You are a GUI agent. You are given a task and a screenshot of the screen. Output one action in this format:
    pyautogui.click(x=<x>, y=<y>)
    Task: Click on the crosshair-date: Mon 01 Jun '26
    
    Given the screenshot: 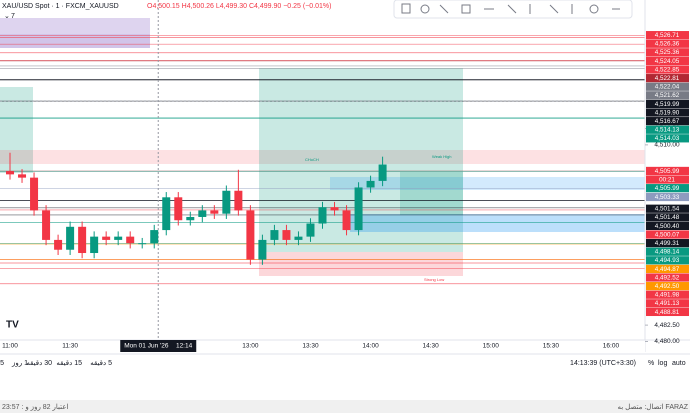 What is the action you would take?
    pyautogui.click(x=146, y=346)
    